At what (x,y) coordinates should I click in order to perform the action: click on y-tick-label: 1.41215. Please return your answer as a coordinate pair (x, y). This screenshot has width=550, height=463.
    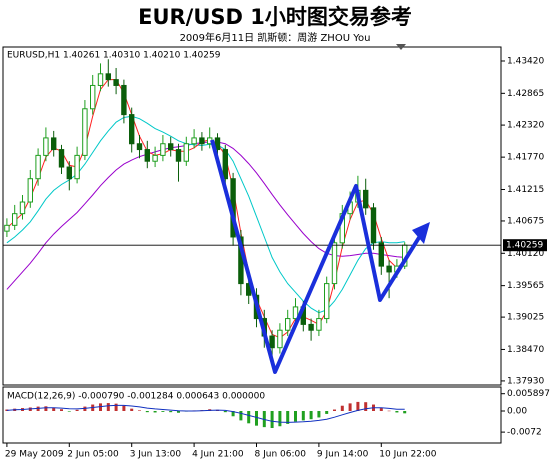
    Looking at the image, I should click on (525, 190).